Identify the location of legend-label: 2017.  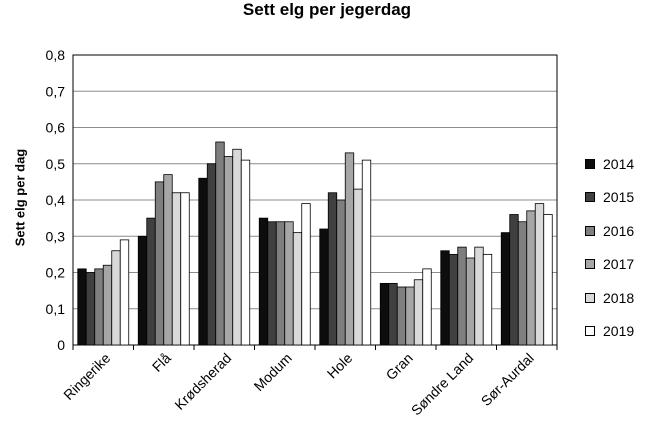
(619, 264).